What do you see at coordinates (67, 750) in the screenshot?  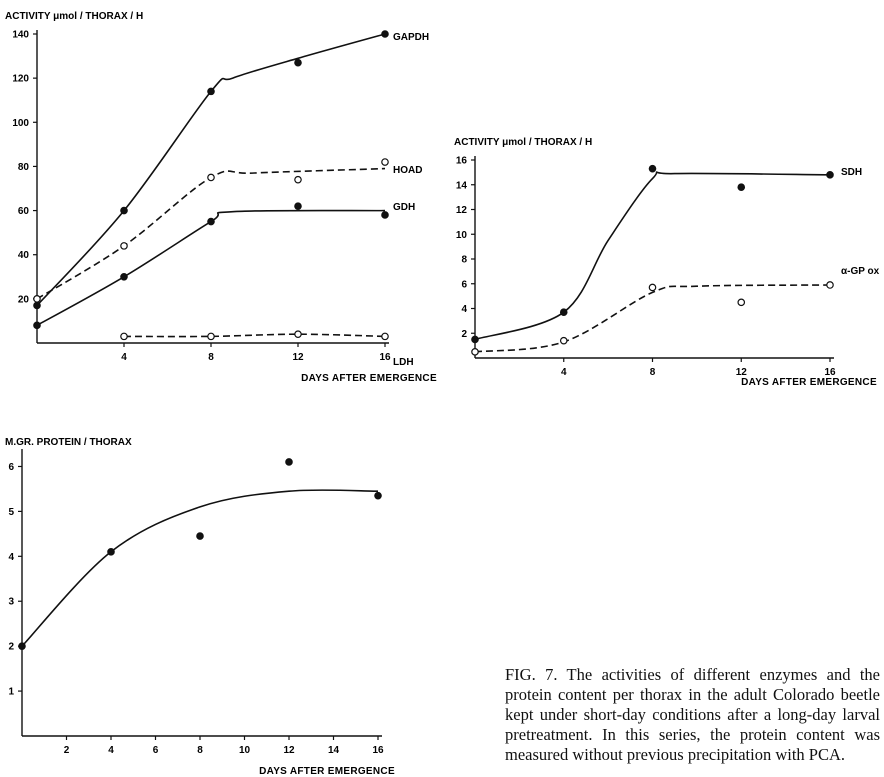 I see `x-tick-label: 2` at bounding box center [67, 750].